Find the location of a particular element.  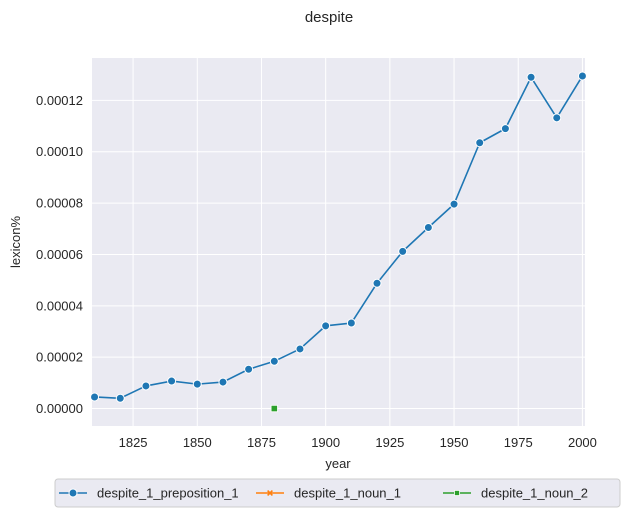

y-tick-label: 0.00008 is located at coordinates (59, 203).